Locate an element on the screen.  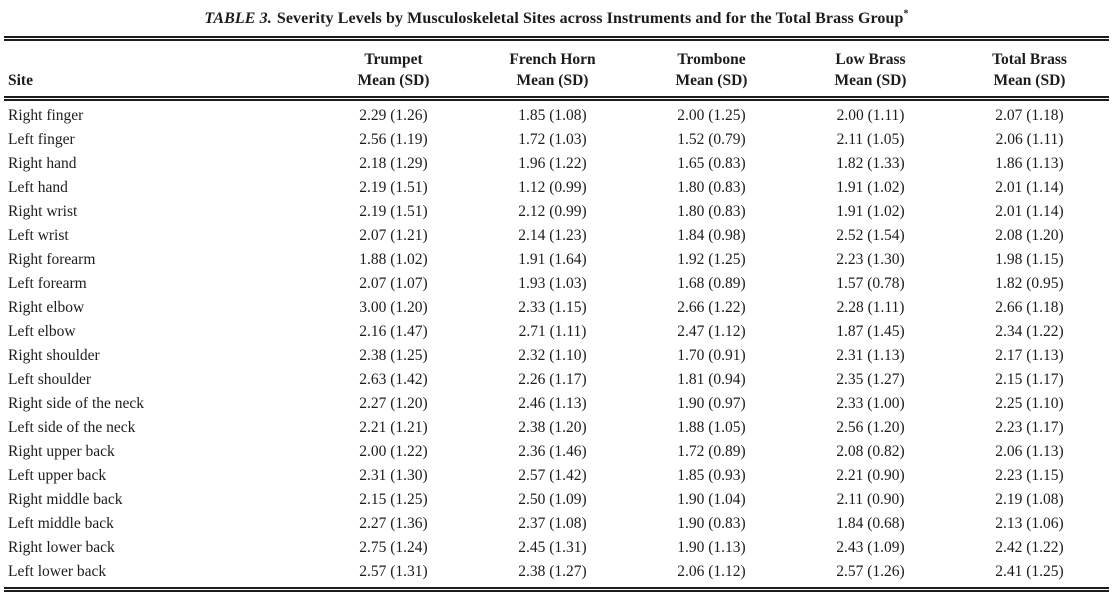
value-cell: 2.57 (1.26) is located at coordinates (870, 571).